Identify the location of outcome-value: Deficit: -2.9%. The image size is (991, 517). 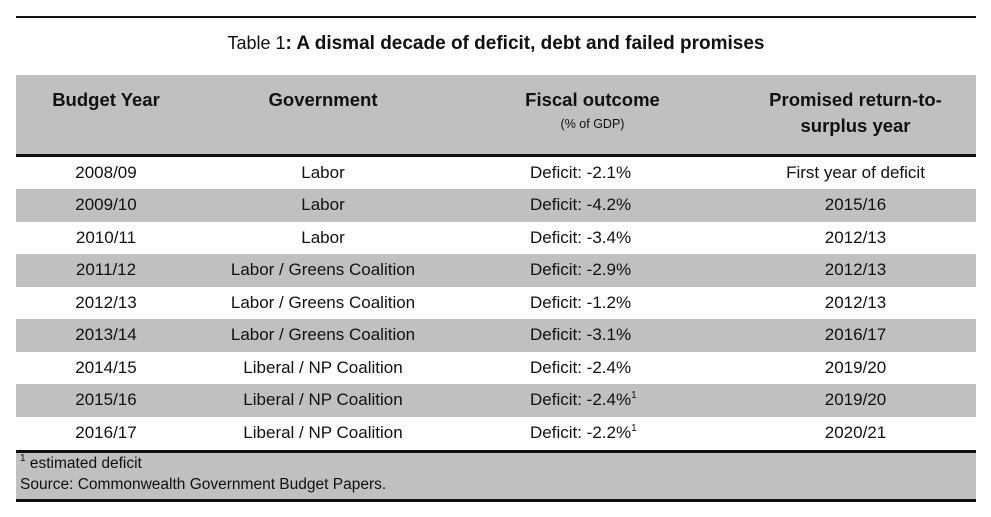
(581, 270).